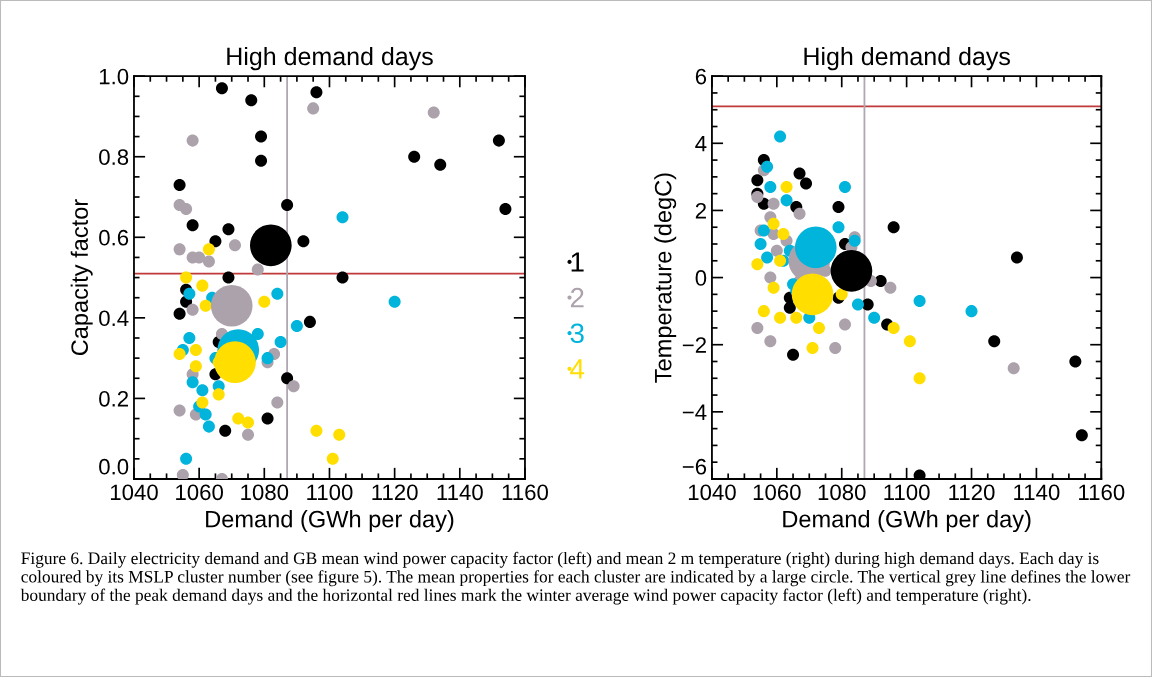  Describe the element at coordinates (114, 318) in the screenshot. I see `y-tick-label: 0.4` at that location.